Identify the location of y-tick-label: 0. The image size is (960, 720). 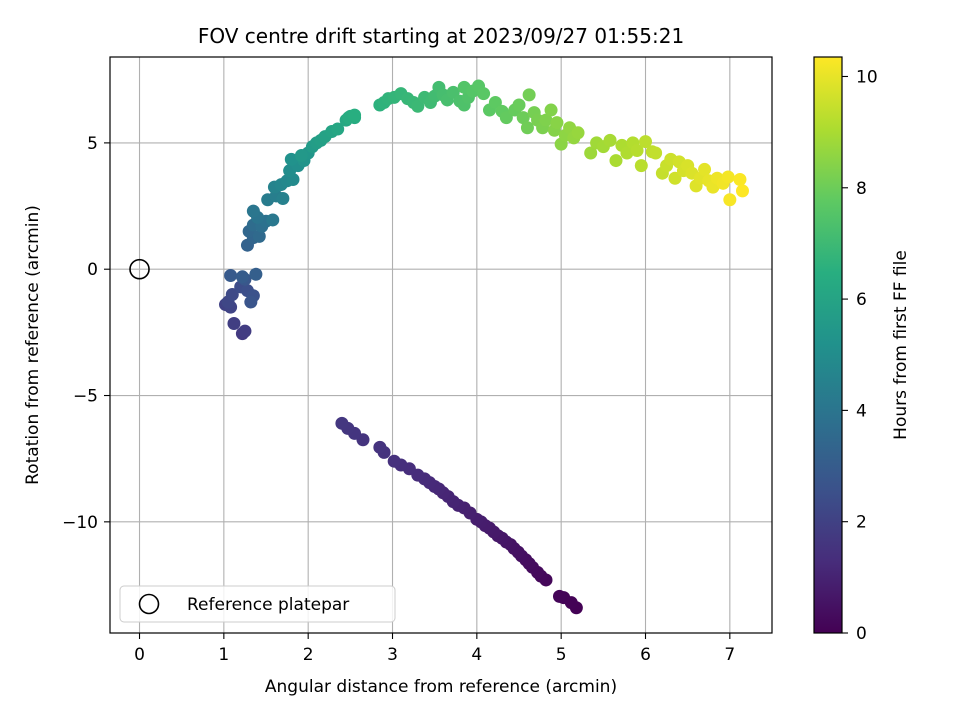
(92, 270).